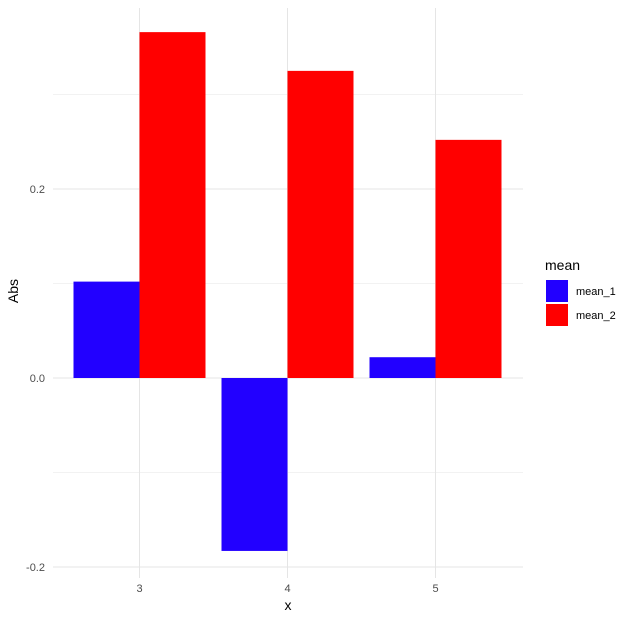  What do you see at coordinates (320, 224) in the screenshot?
I see `bar-mean-2-x4` at bounding box center [320, 224].